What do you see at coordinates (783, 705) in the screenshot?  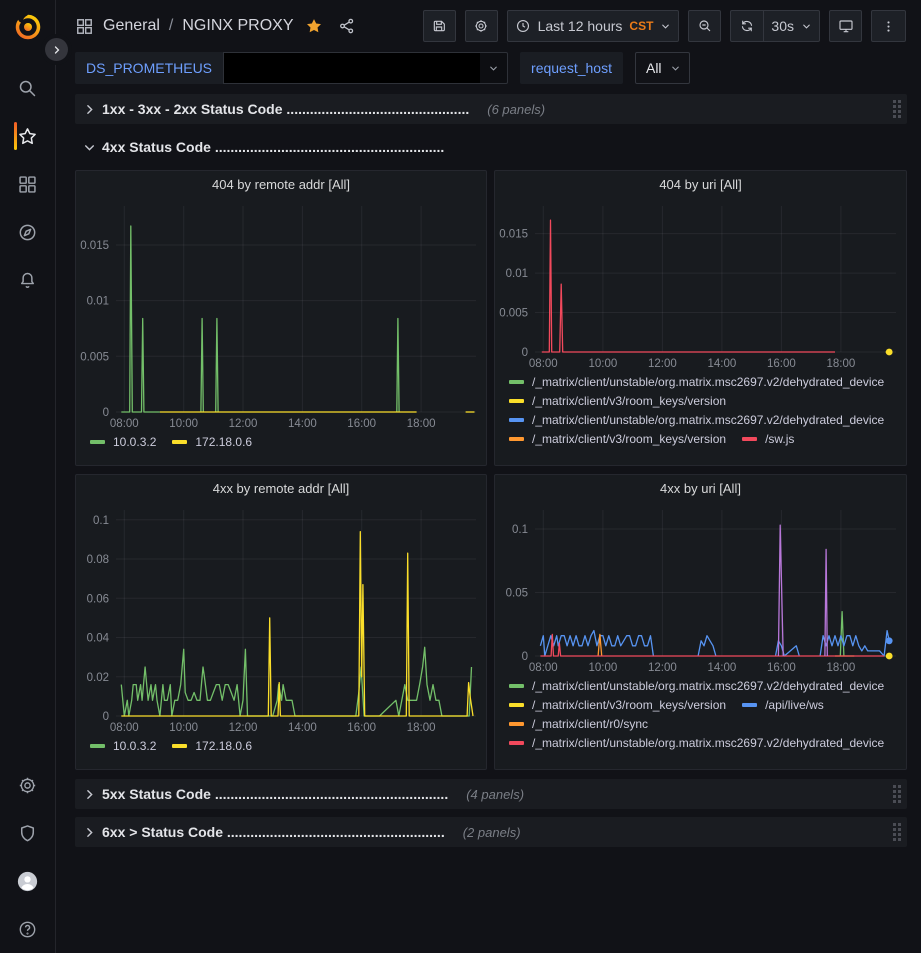 I see `legend-item: /api/live/ws` at bounding box center [783, 705].